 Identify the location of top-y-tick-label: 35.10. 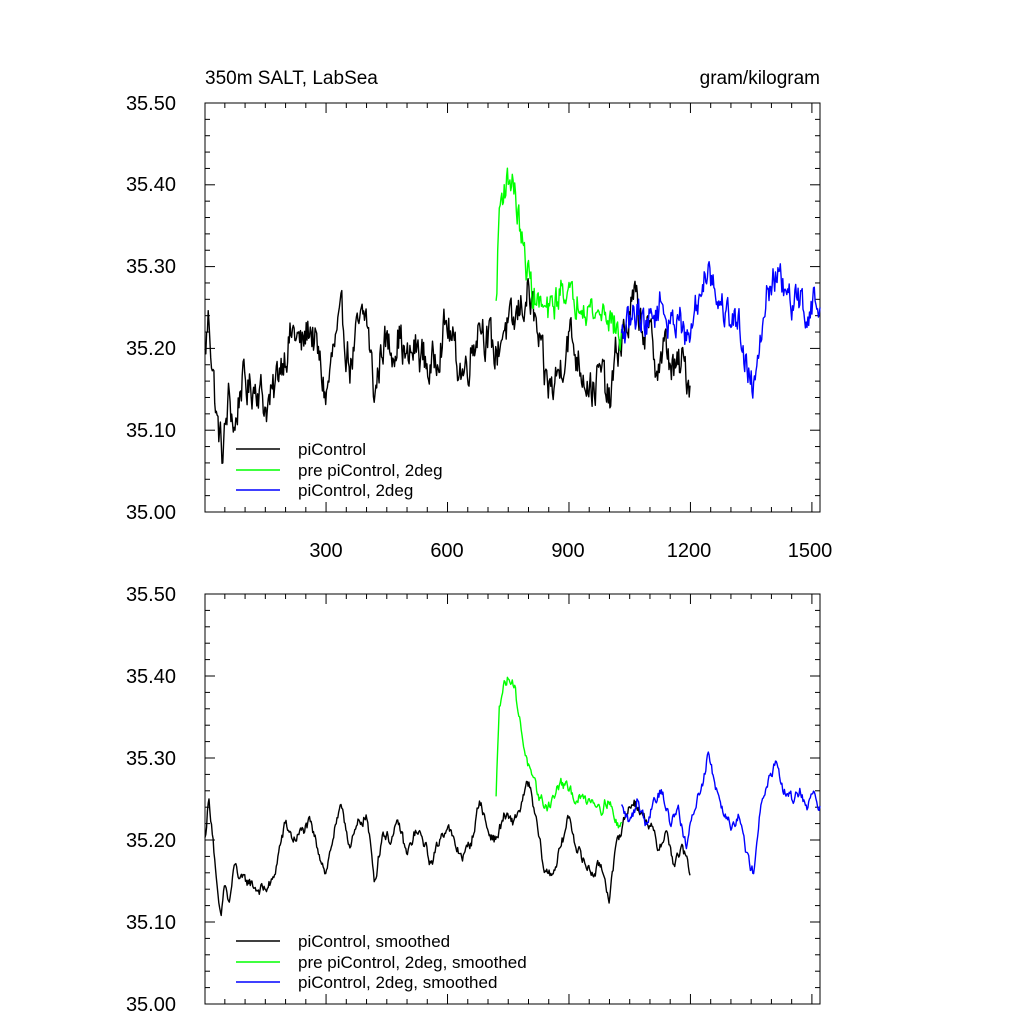
(151, 431).